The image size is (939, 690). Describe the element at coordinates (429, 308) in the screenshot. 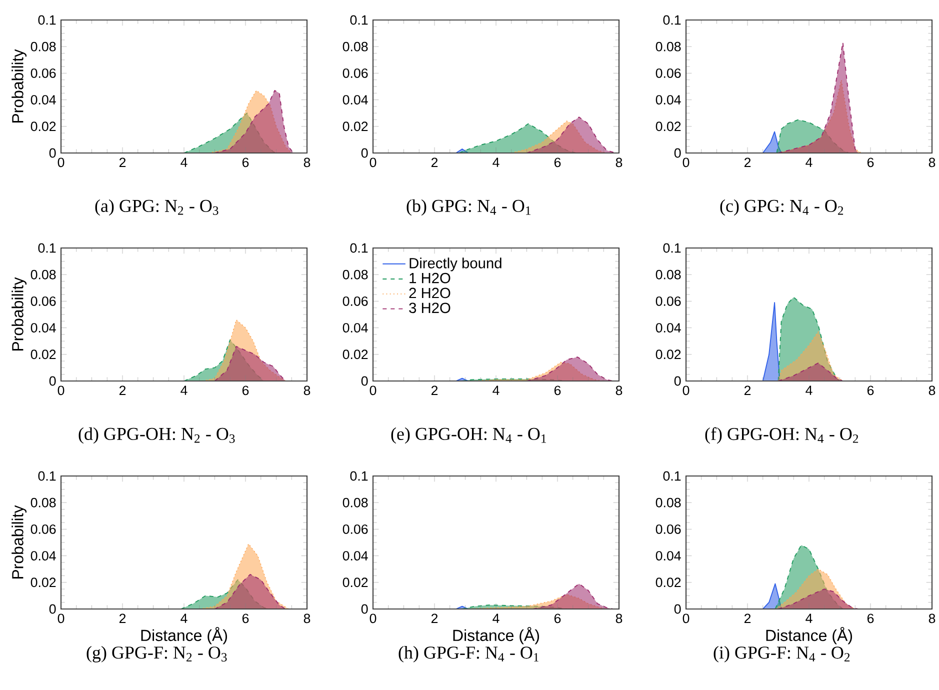

I see `legend-label: 3 H2O` at that location.